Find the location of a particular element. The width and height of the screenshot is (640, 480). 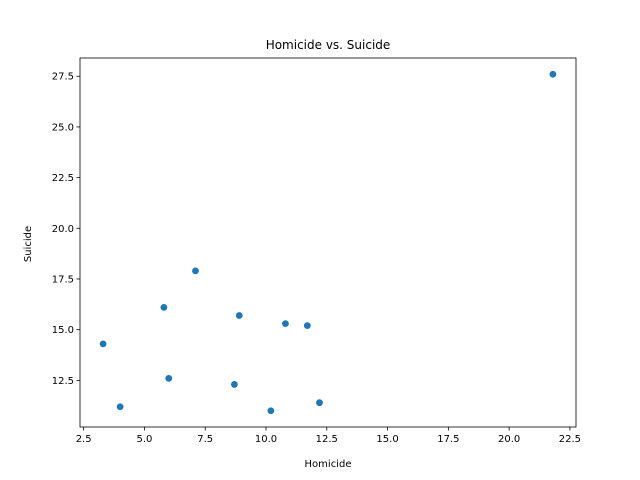

y-tick-label: 12.5 is located at coordinates (63, 381).